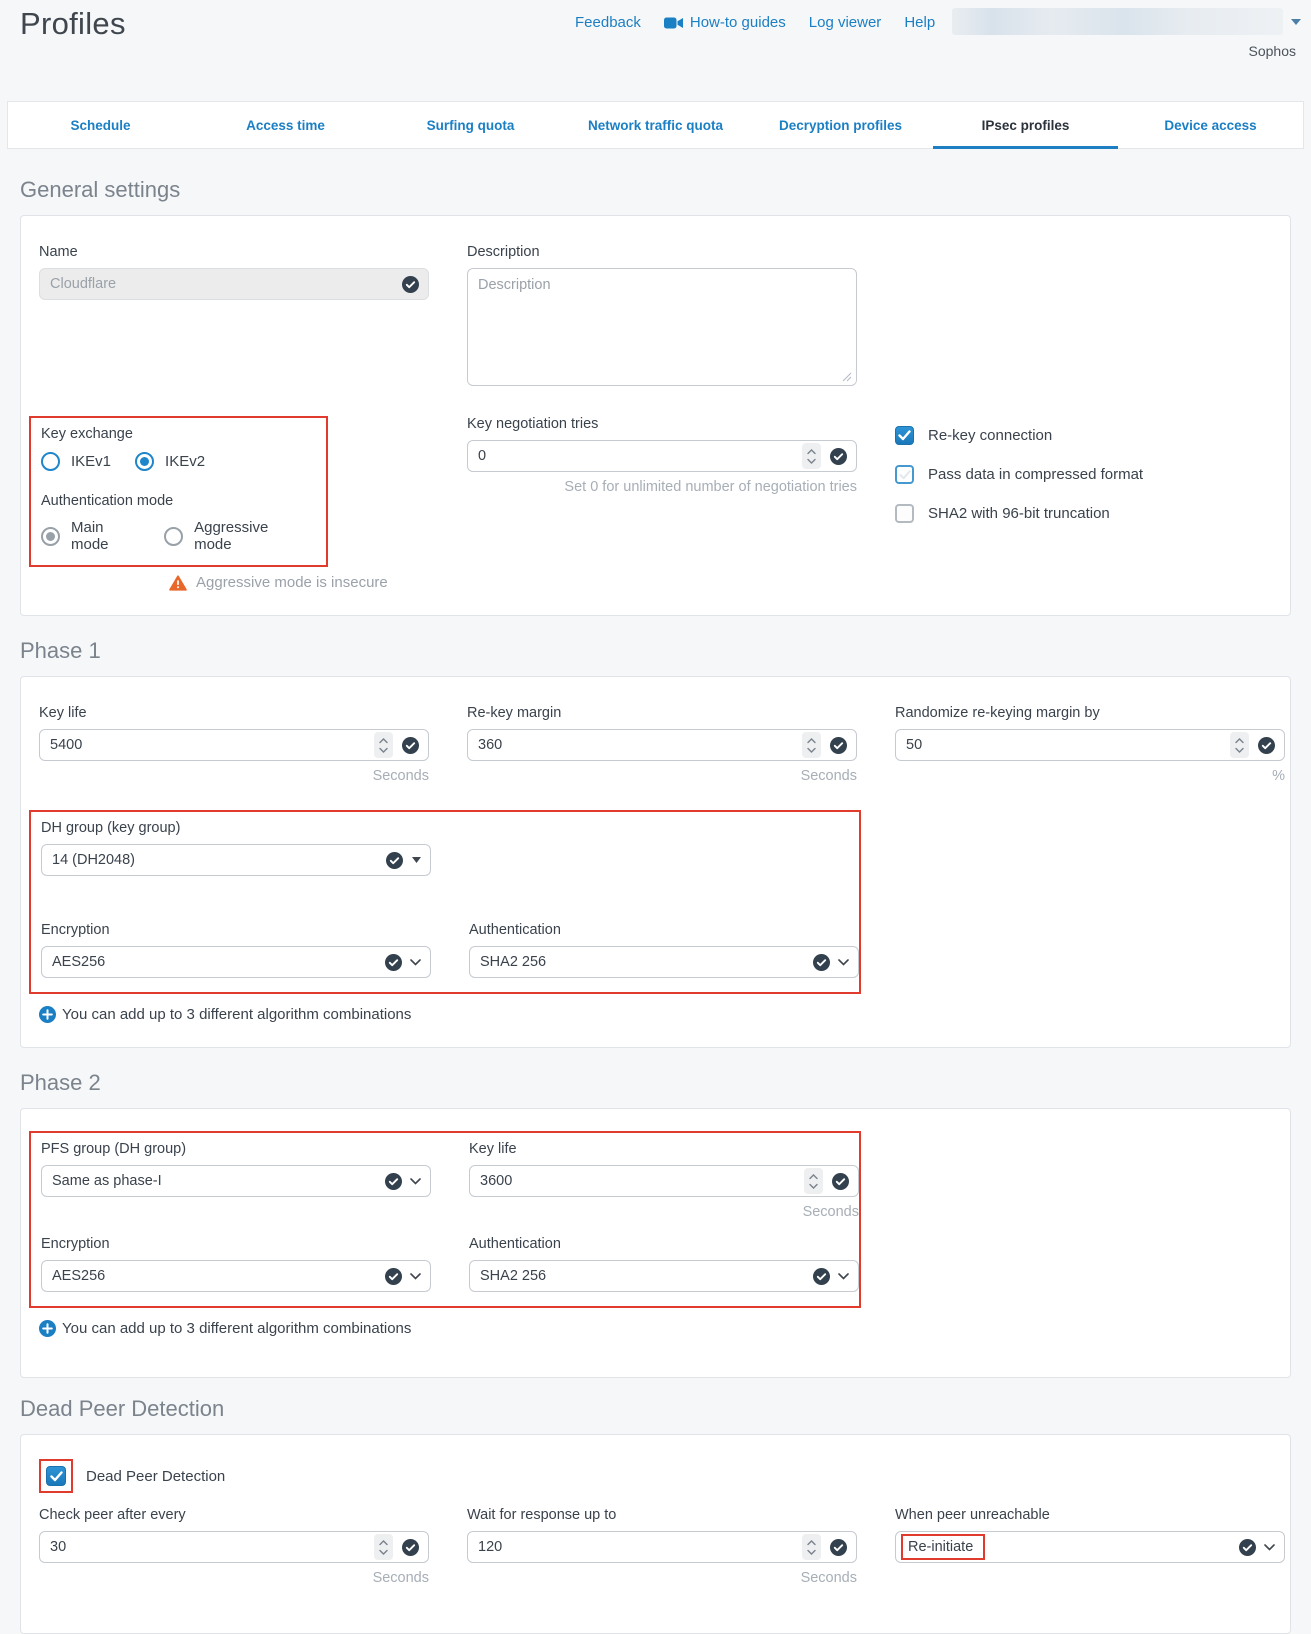  I want to click on account-info-redacted, so click(1117, 21).